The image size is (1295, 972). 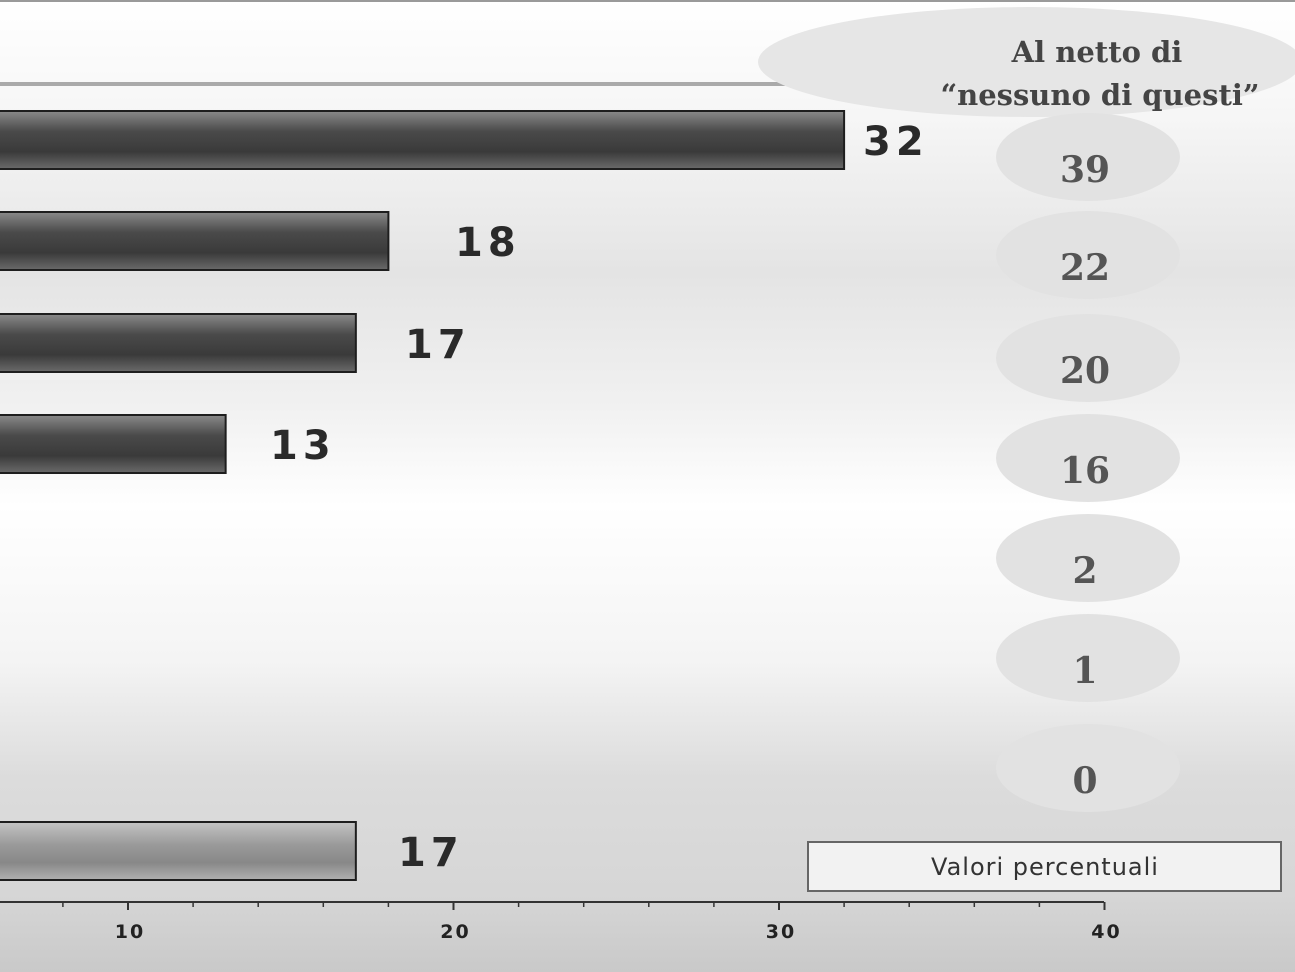 What do you see at coordinates (438, 345) in the screenshot?
I see `bar-value-label-3: 17` at bounding box center [438, 345].